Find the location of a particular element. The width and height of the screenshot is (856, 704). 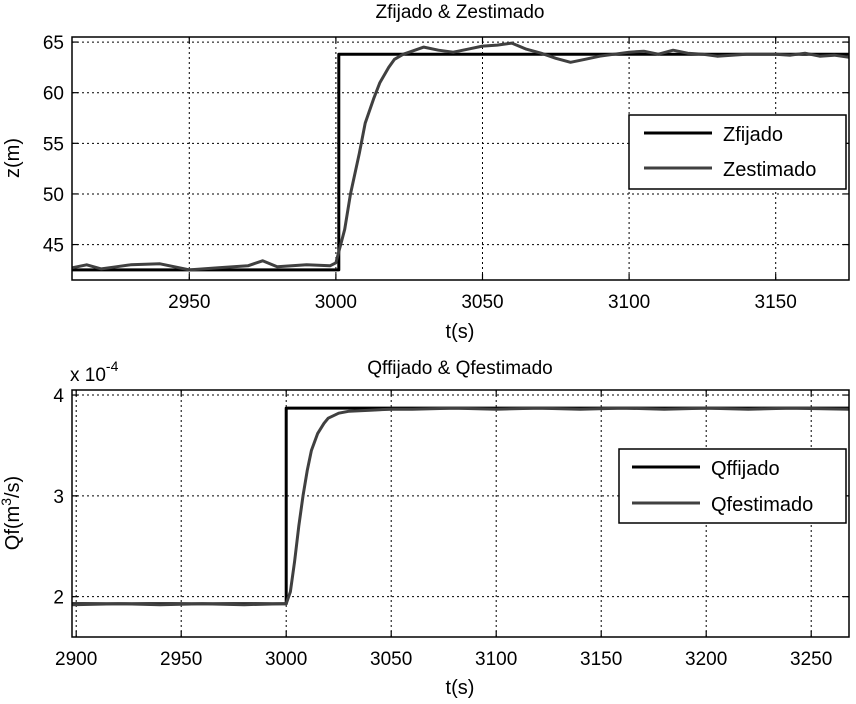

legend-label-qfestimado: Qfestimado is located at coordinates (762, 505).